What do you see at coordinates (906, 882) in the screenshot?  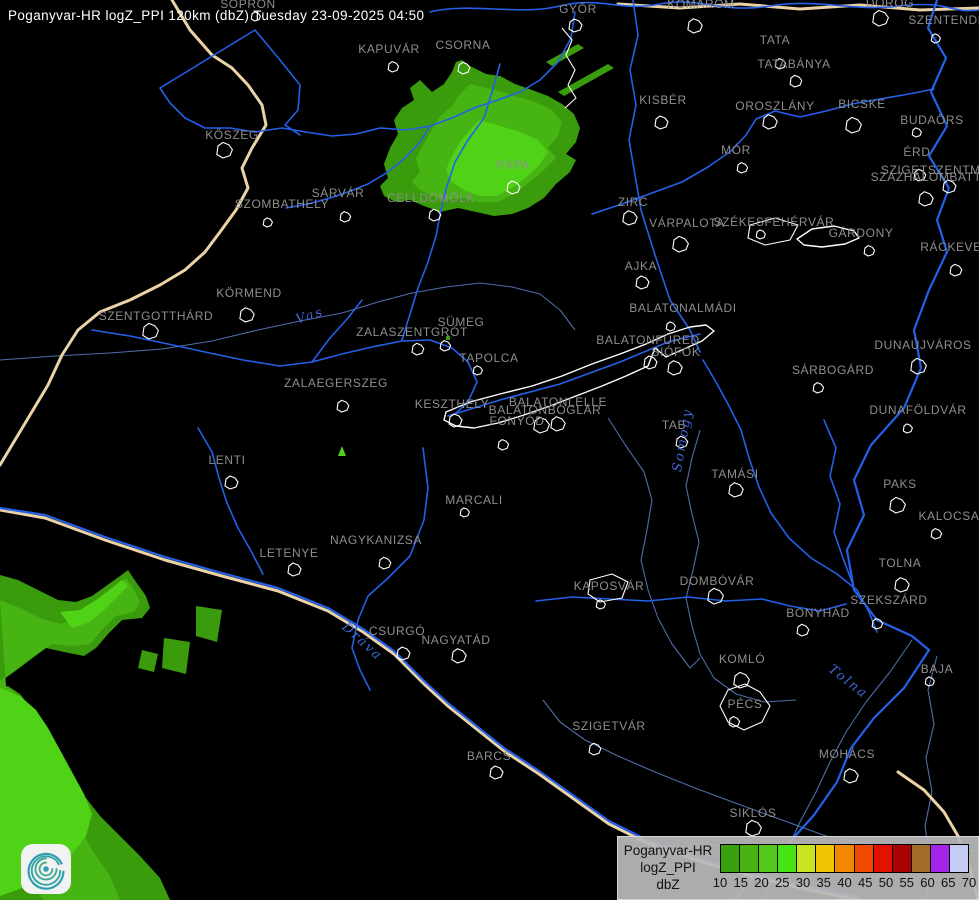 I see `dbz-tick: 55` at bounding box center [906, 882].